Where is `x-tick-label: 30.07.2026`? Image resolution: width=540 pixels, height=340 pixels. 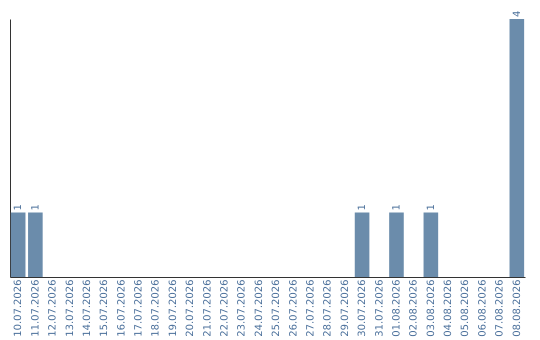 x-tick-label: 30.07.2026 is located at coordinates (362, 308).